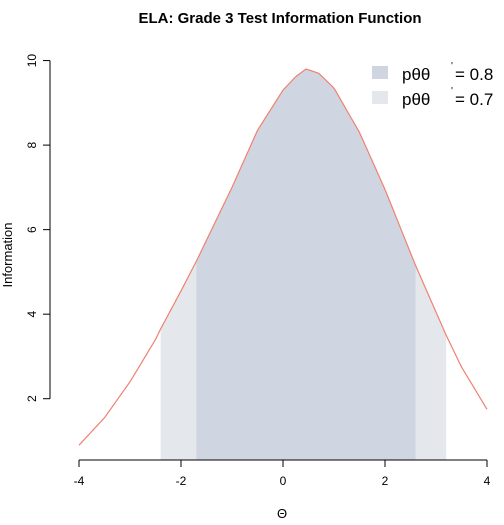  Describe the element at coordinates (32, 61) in the screenshot. I see `y-tick-label: 10` at that location.